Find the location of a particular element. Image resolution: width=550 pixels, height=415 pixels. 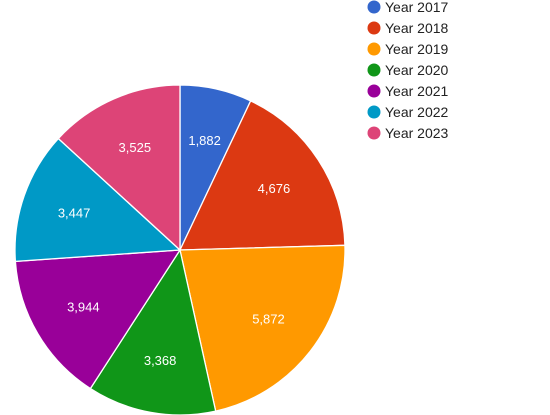

slice-value-label: 3,525 is located at coordinates (135, 147).